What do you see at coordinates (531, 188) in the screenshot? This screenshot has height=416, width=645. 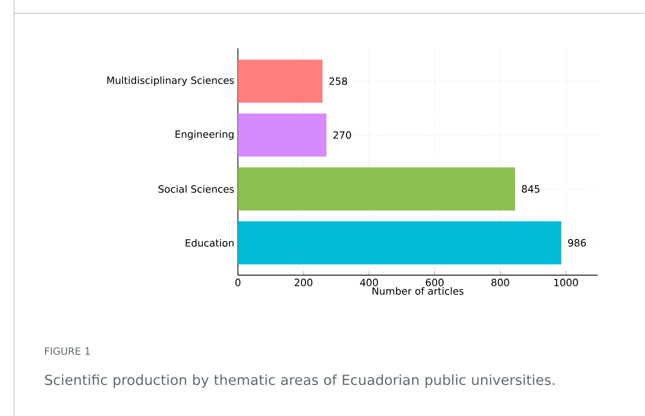 I see `data-label: 845` at bounding box center [531, 188].